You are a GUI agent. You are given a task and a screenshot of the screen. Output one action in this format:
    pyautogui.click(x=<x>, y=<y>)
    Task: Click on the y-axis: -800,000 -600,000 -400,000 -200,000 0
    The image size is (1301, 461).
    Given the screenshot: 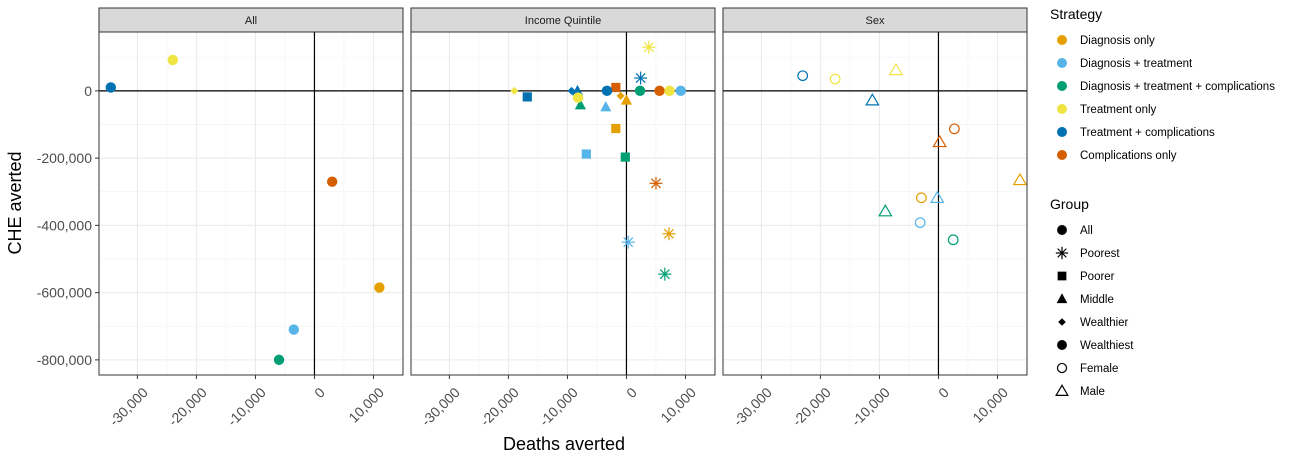 What is the action you would take?
    pyautogui.click(x=68, y=225)
    